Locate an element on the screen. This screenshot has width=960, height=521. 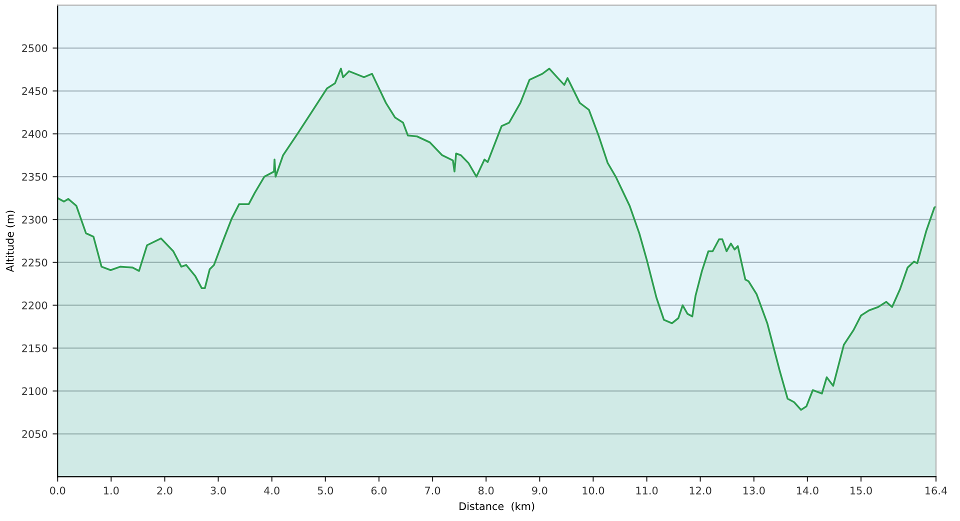
y-tick-label: 2150 is located at coordinates (35, 348).